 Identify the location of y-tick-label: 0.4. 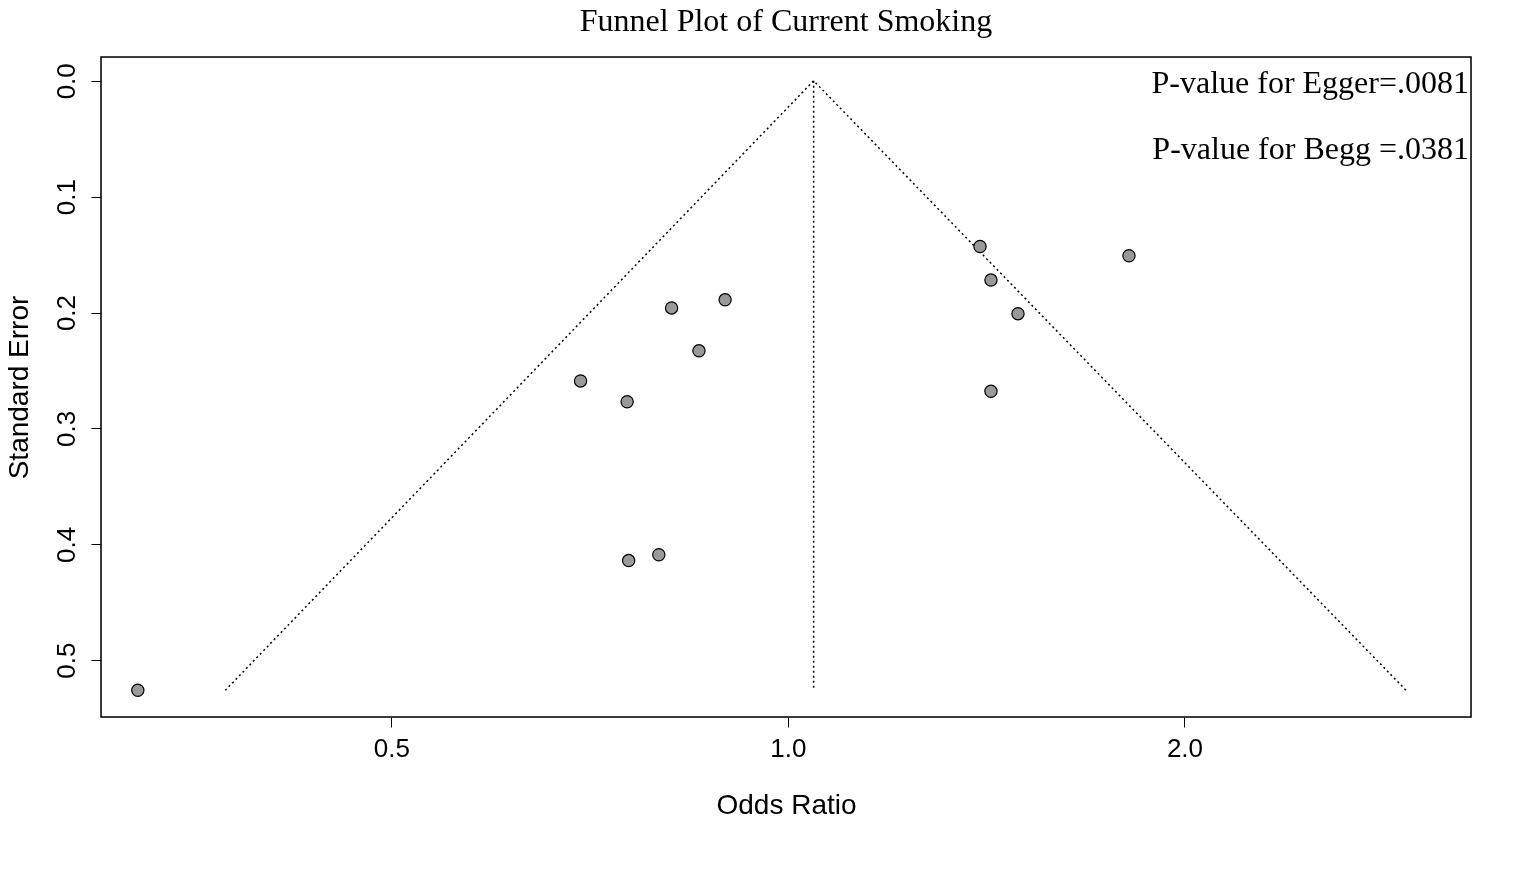
(65, 544).